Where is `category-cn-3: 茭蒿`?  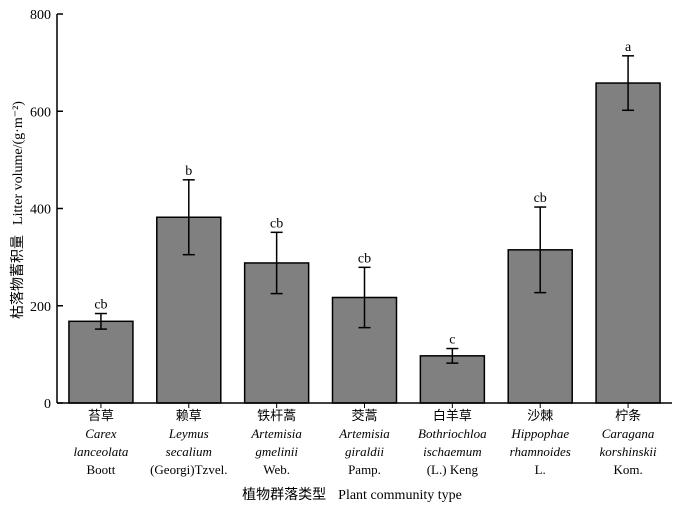
category-cn-3: 茭蒿 is located at coordinates (364, 416).